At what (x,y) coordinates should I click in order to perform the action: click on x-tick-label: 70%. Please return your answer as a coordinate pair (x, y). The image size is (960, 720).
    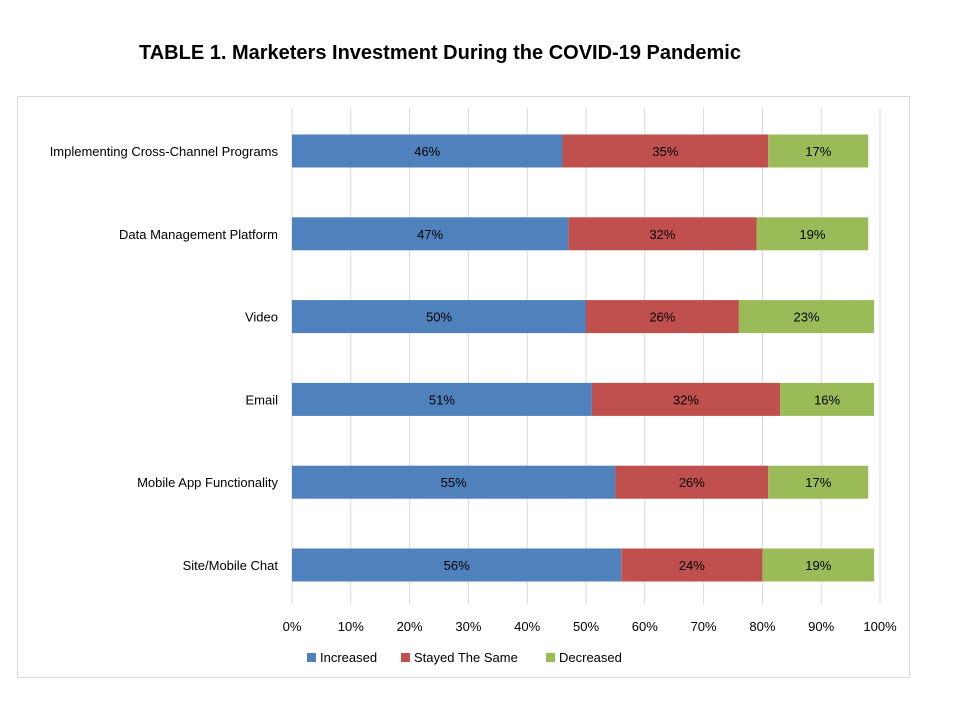
    Looking at the image, I should click on (704, 626).